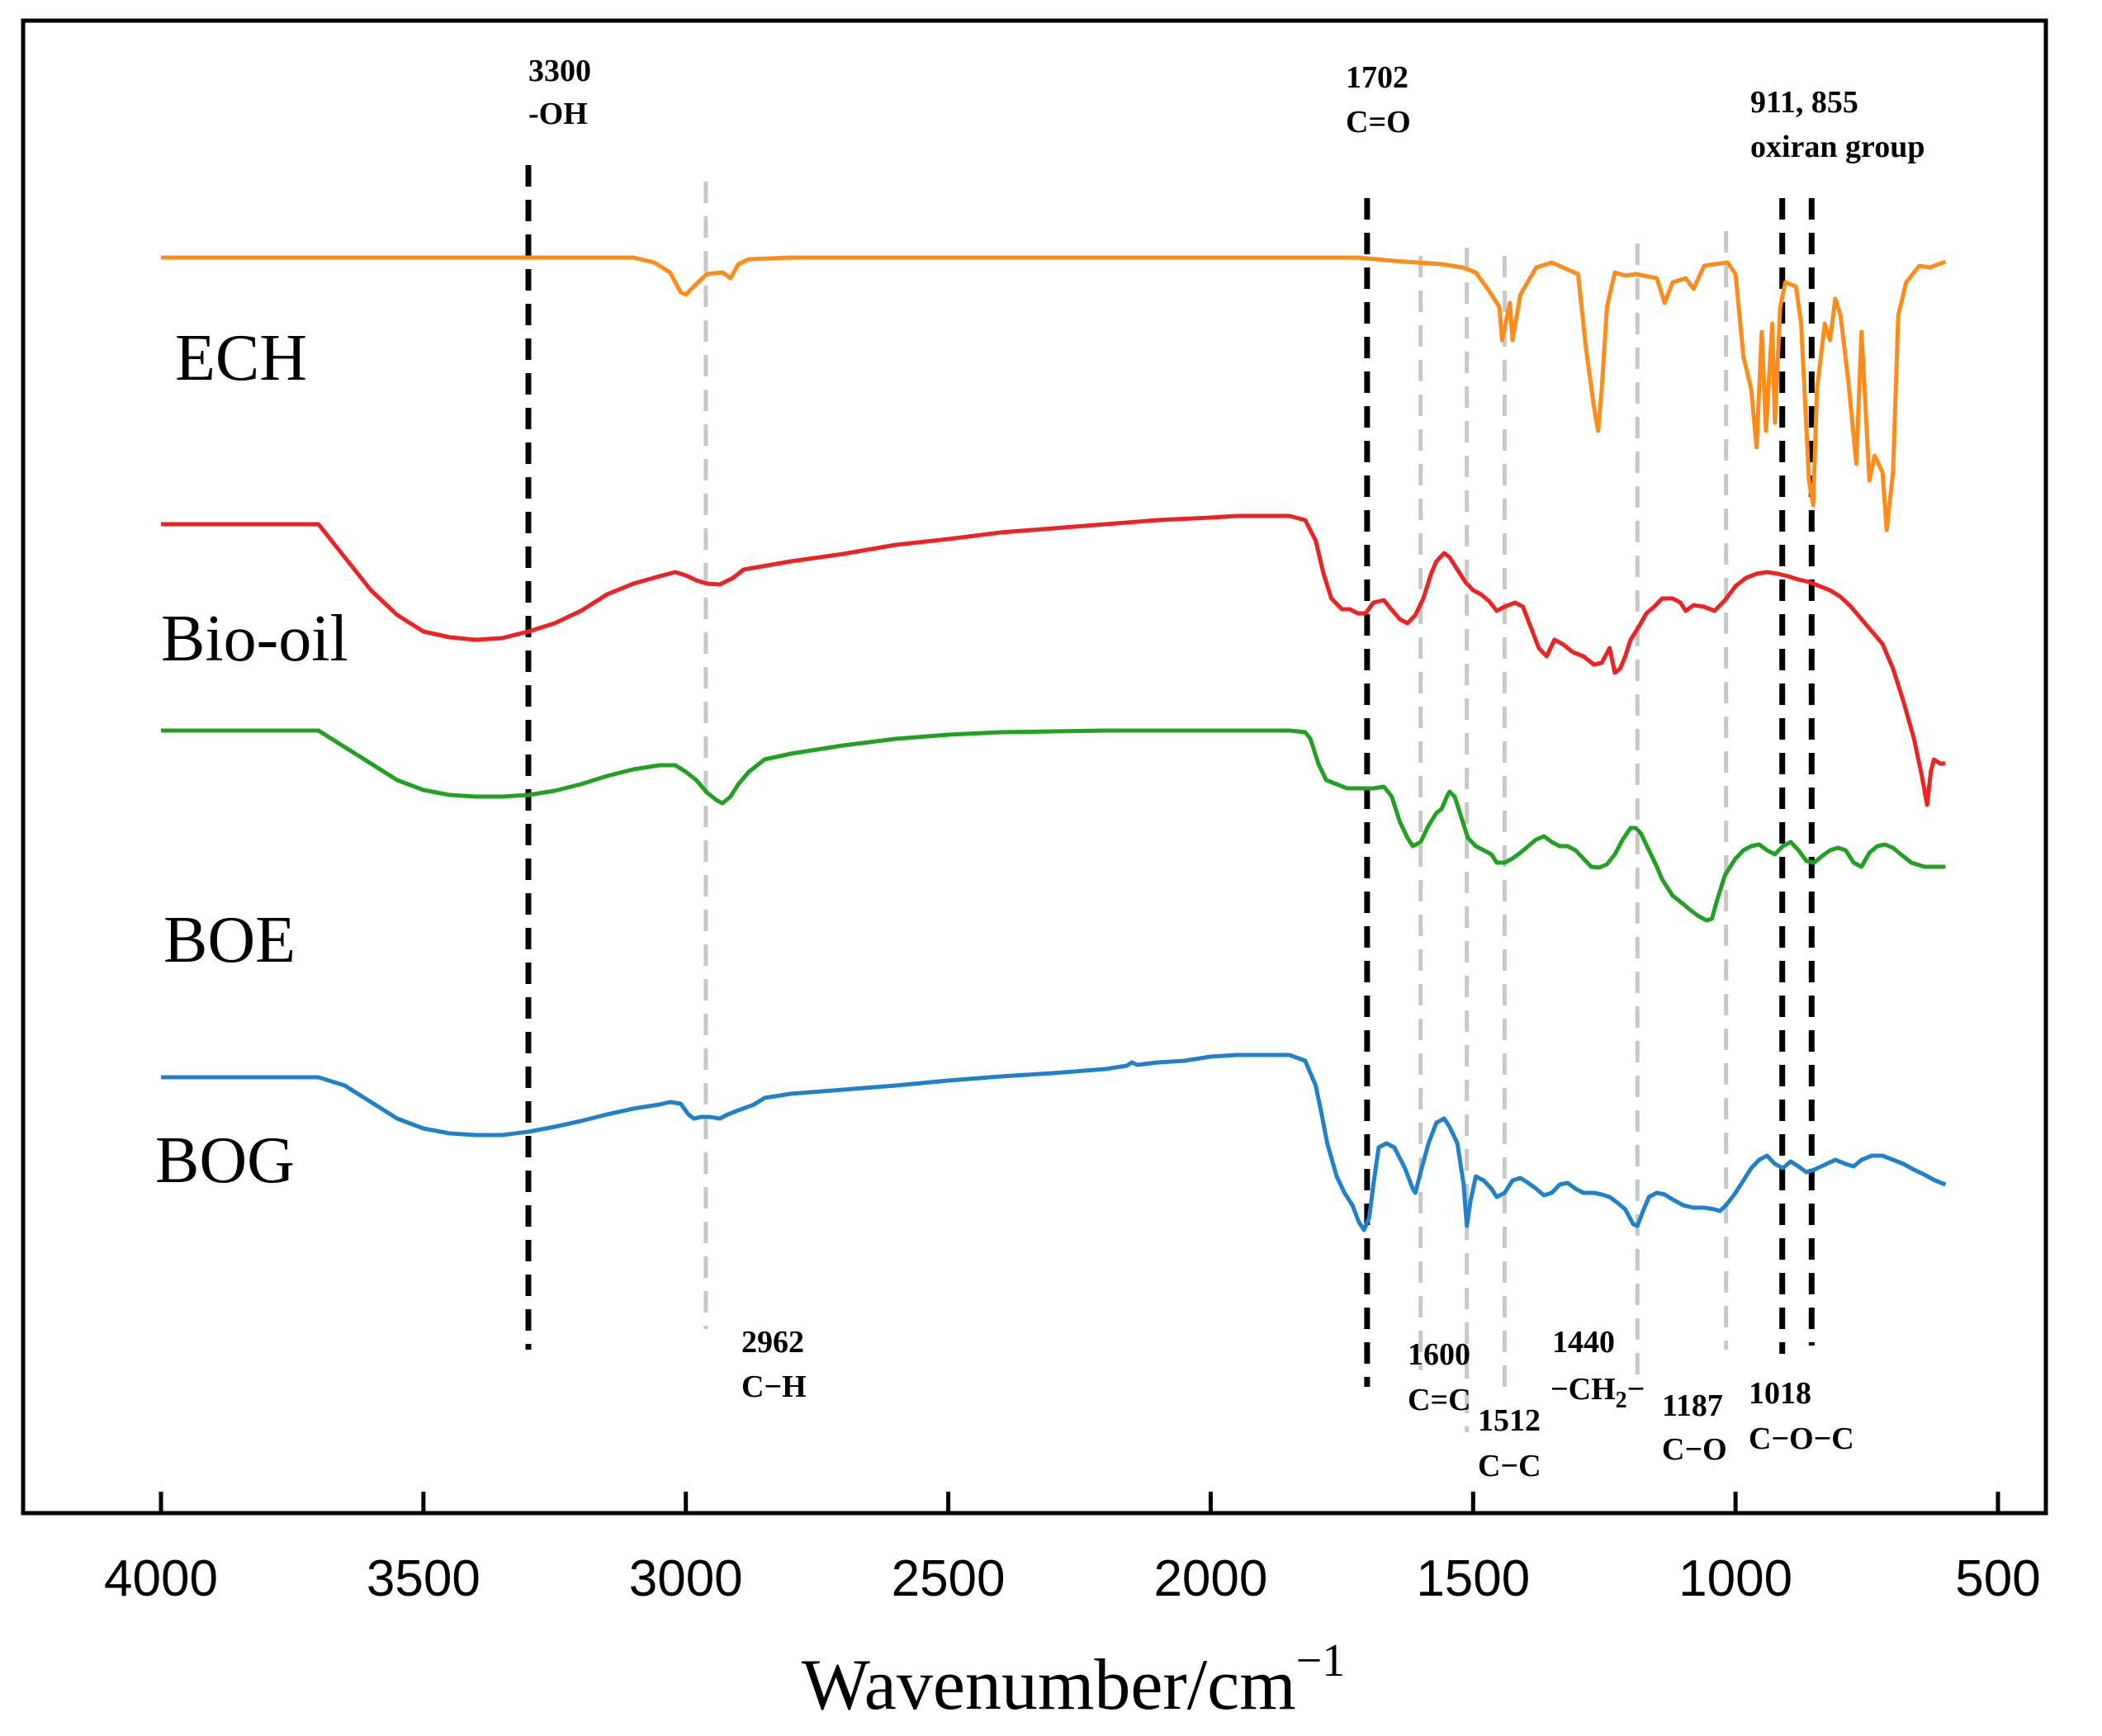 This screenshot has height=1736, width=2102. What do you see at coordinates (1621, 1400) in the screenshot?
I see `annotation-1440-sub: 2` at bounding box center [1621, 1400].